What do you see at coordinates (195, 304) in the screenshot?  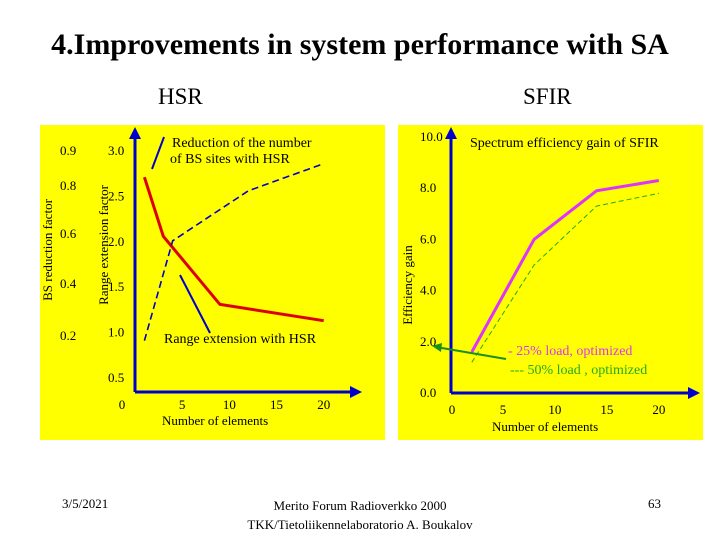 I see `annotation-bottom-pointer` at bounding box center [195, 304].